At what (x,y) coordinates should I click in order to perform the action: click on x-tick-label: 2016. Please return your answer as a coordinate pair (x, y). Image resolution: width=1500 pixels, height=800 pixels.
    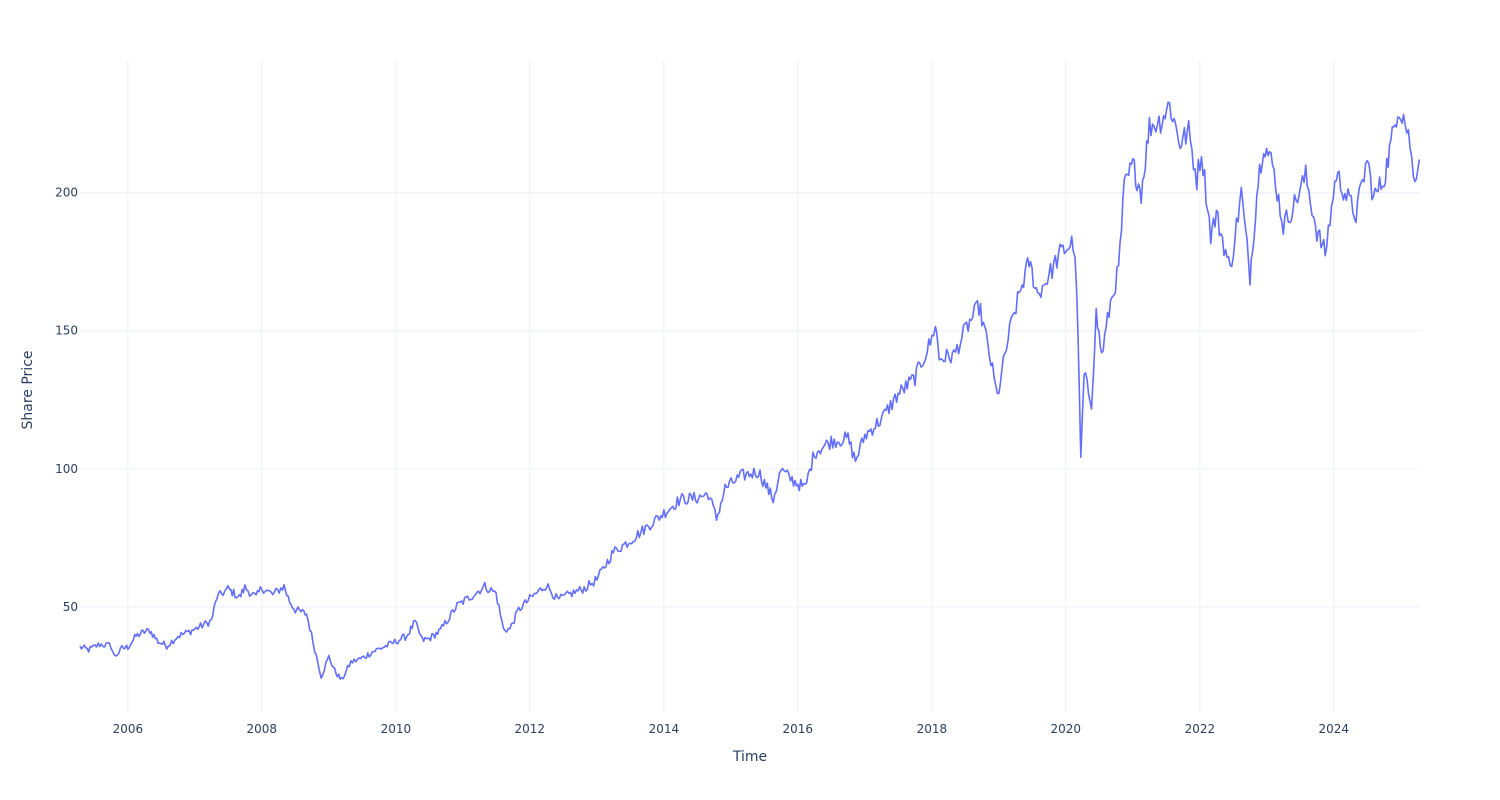
    Looking at the image, I should click on (798, 729).